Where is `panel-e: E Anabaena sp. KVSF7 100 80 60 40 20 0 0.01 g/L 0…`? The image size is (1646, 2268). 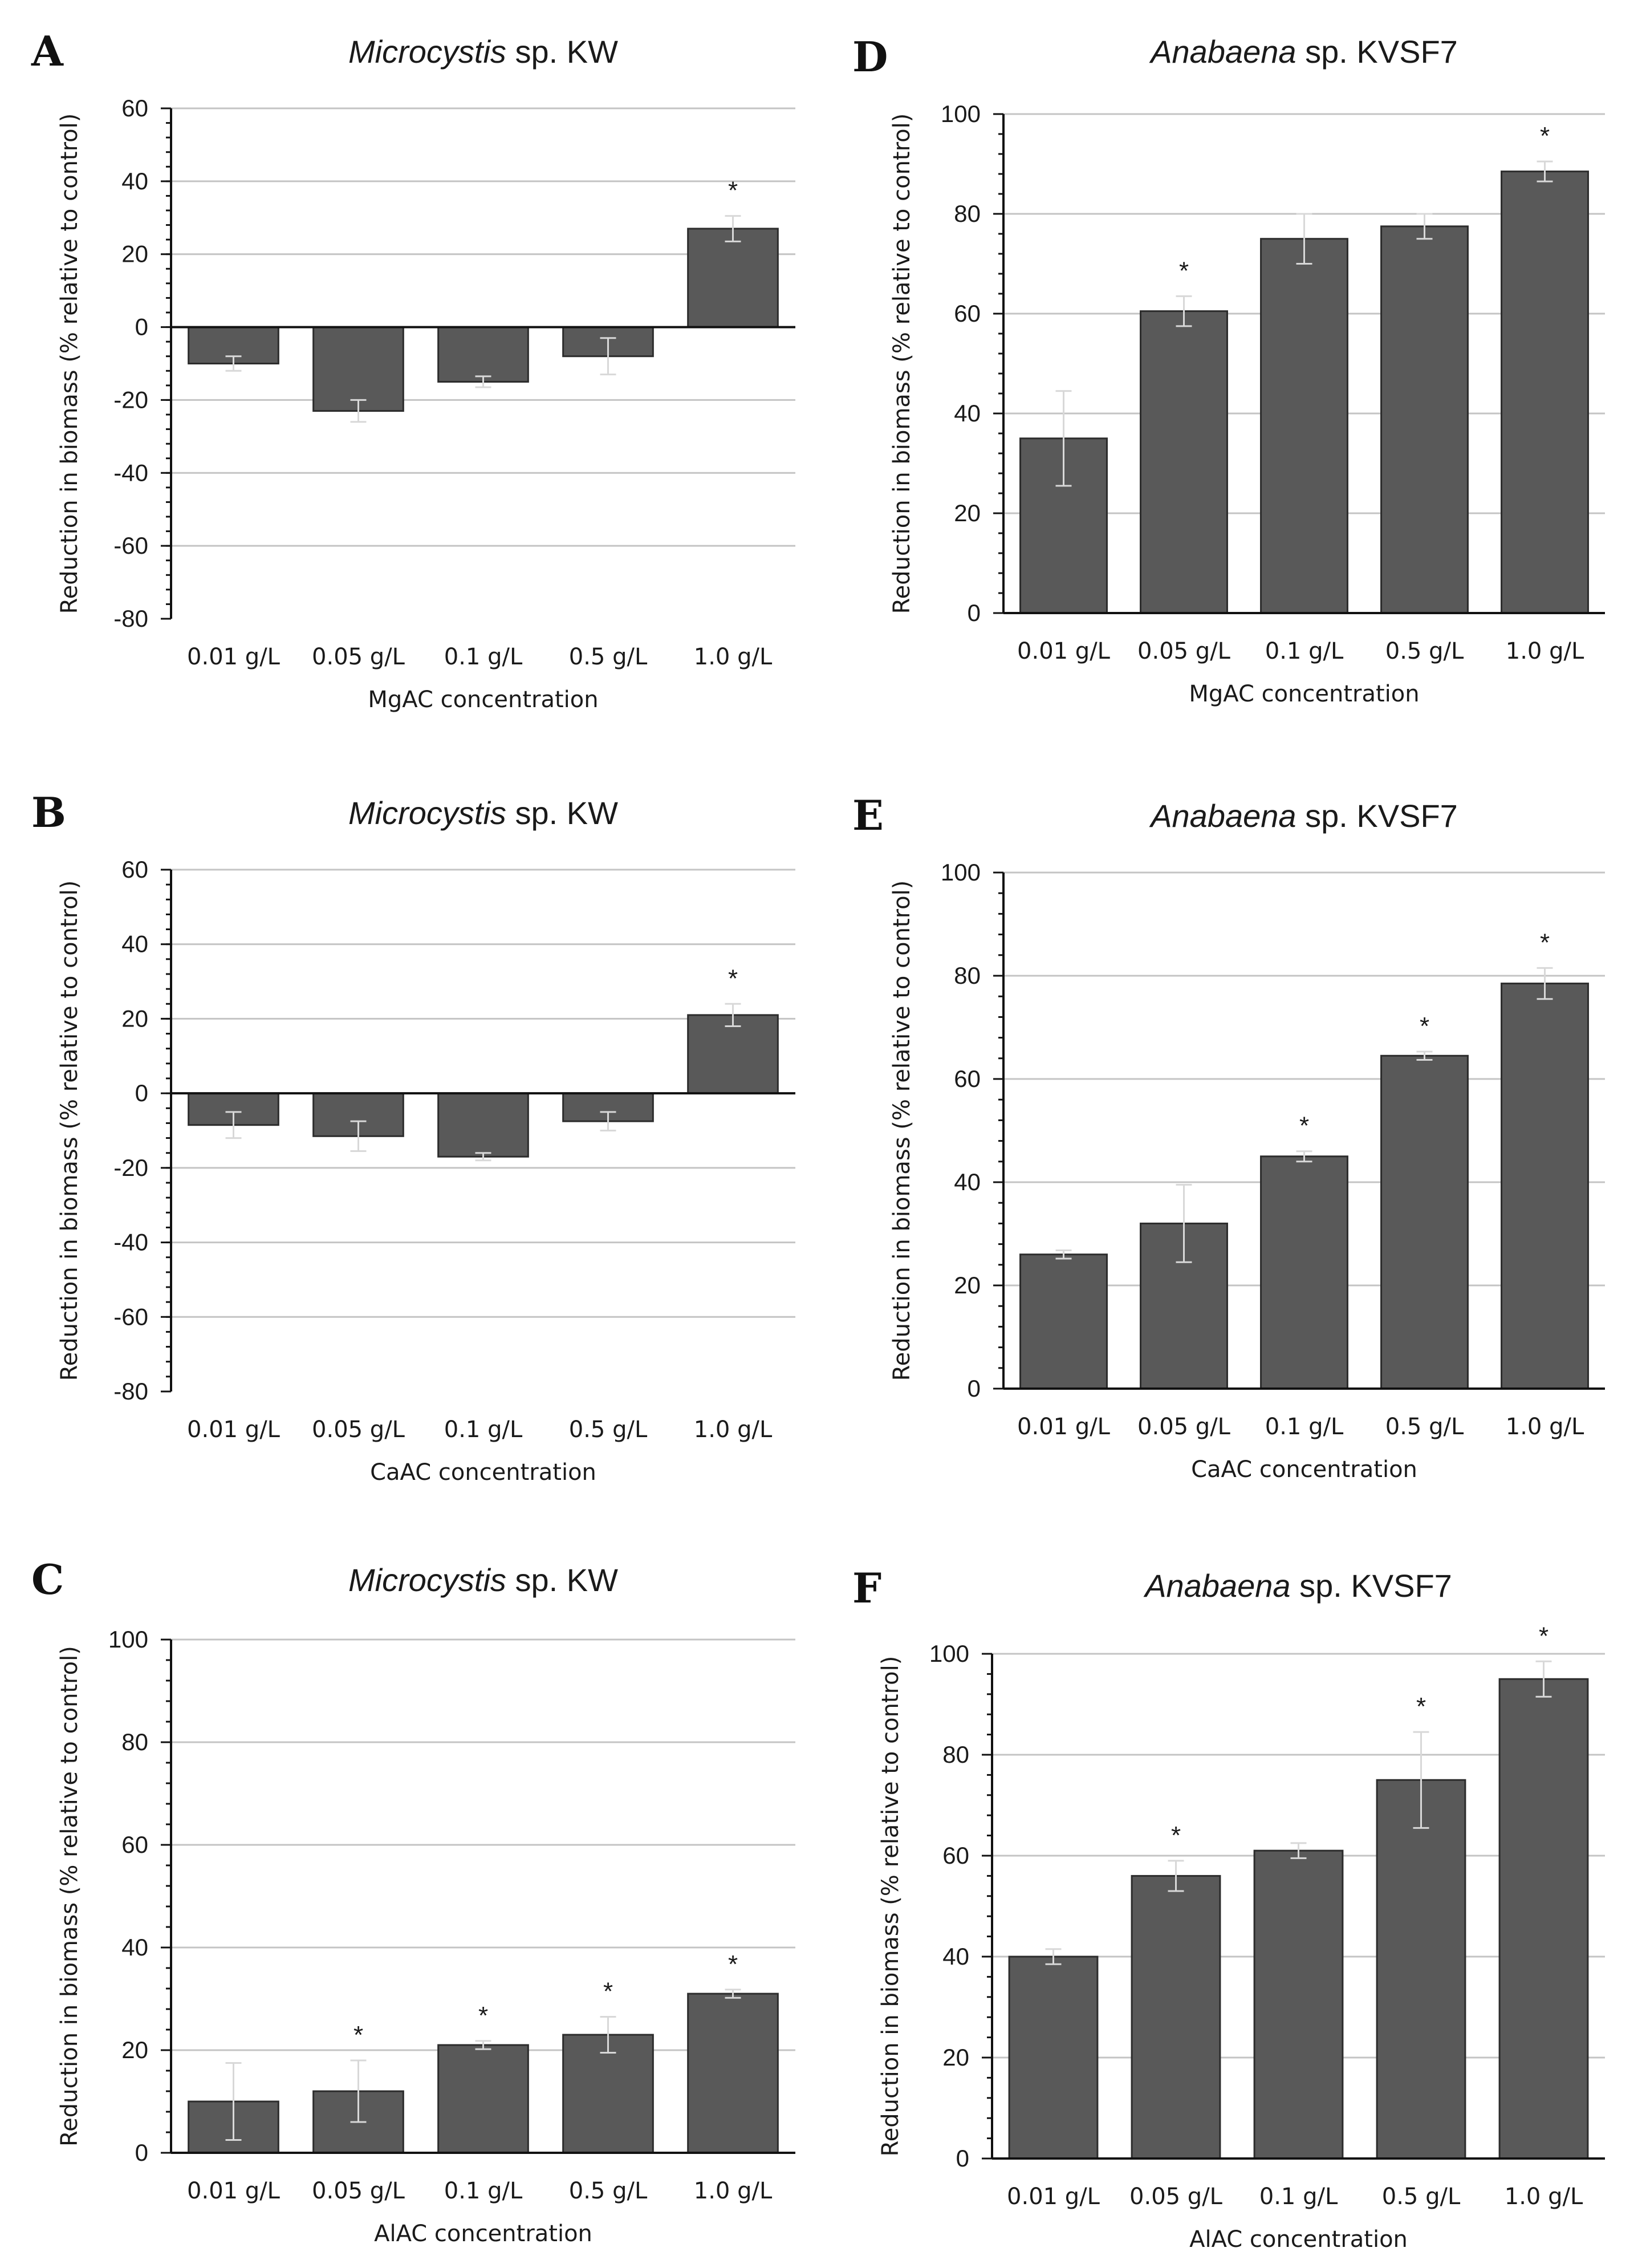 panel-e: E Anabaena sp. KVSF7 100 80 60 40 20 0 0.01 g/L 0… is located at coordinates (1228, 1137).